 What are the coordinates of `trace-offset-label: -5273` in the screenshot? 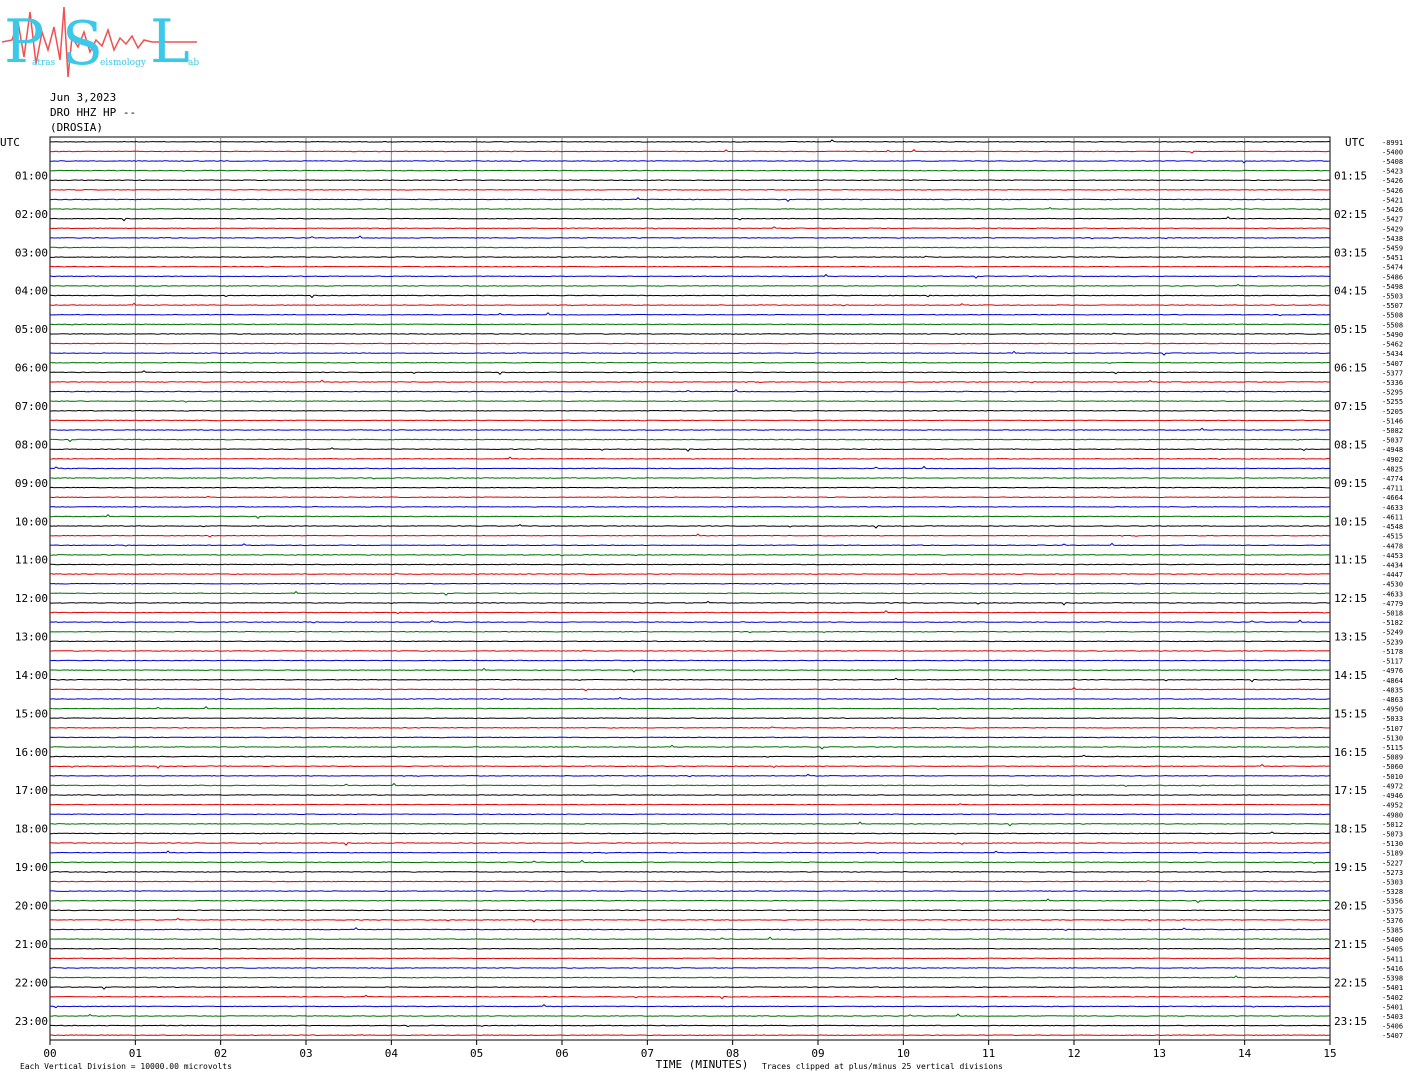 It's located at (1392, 873).